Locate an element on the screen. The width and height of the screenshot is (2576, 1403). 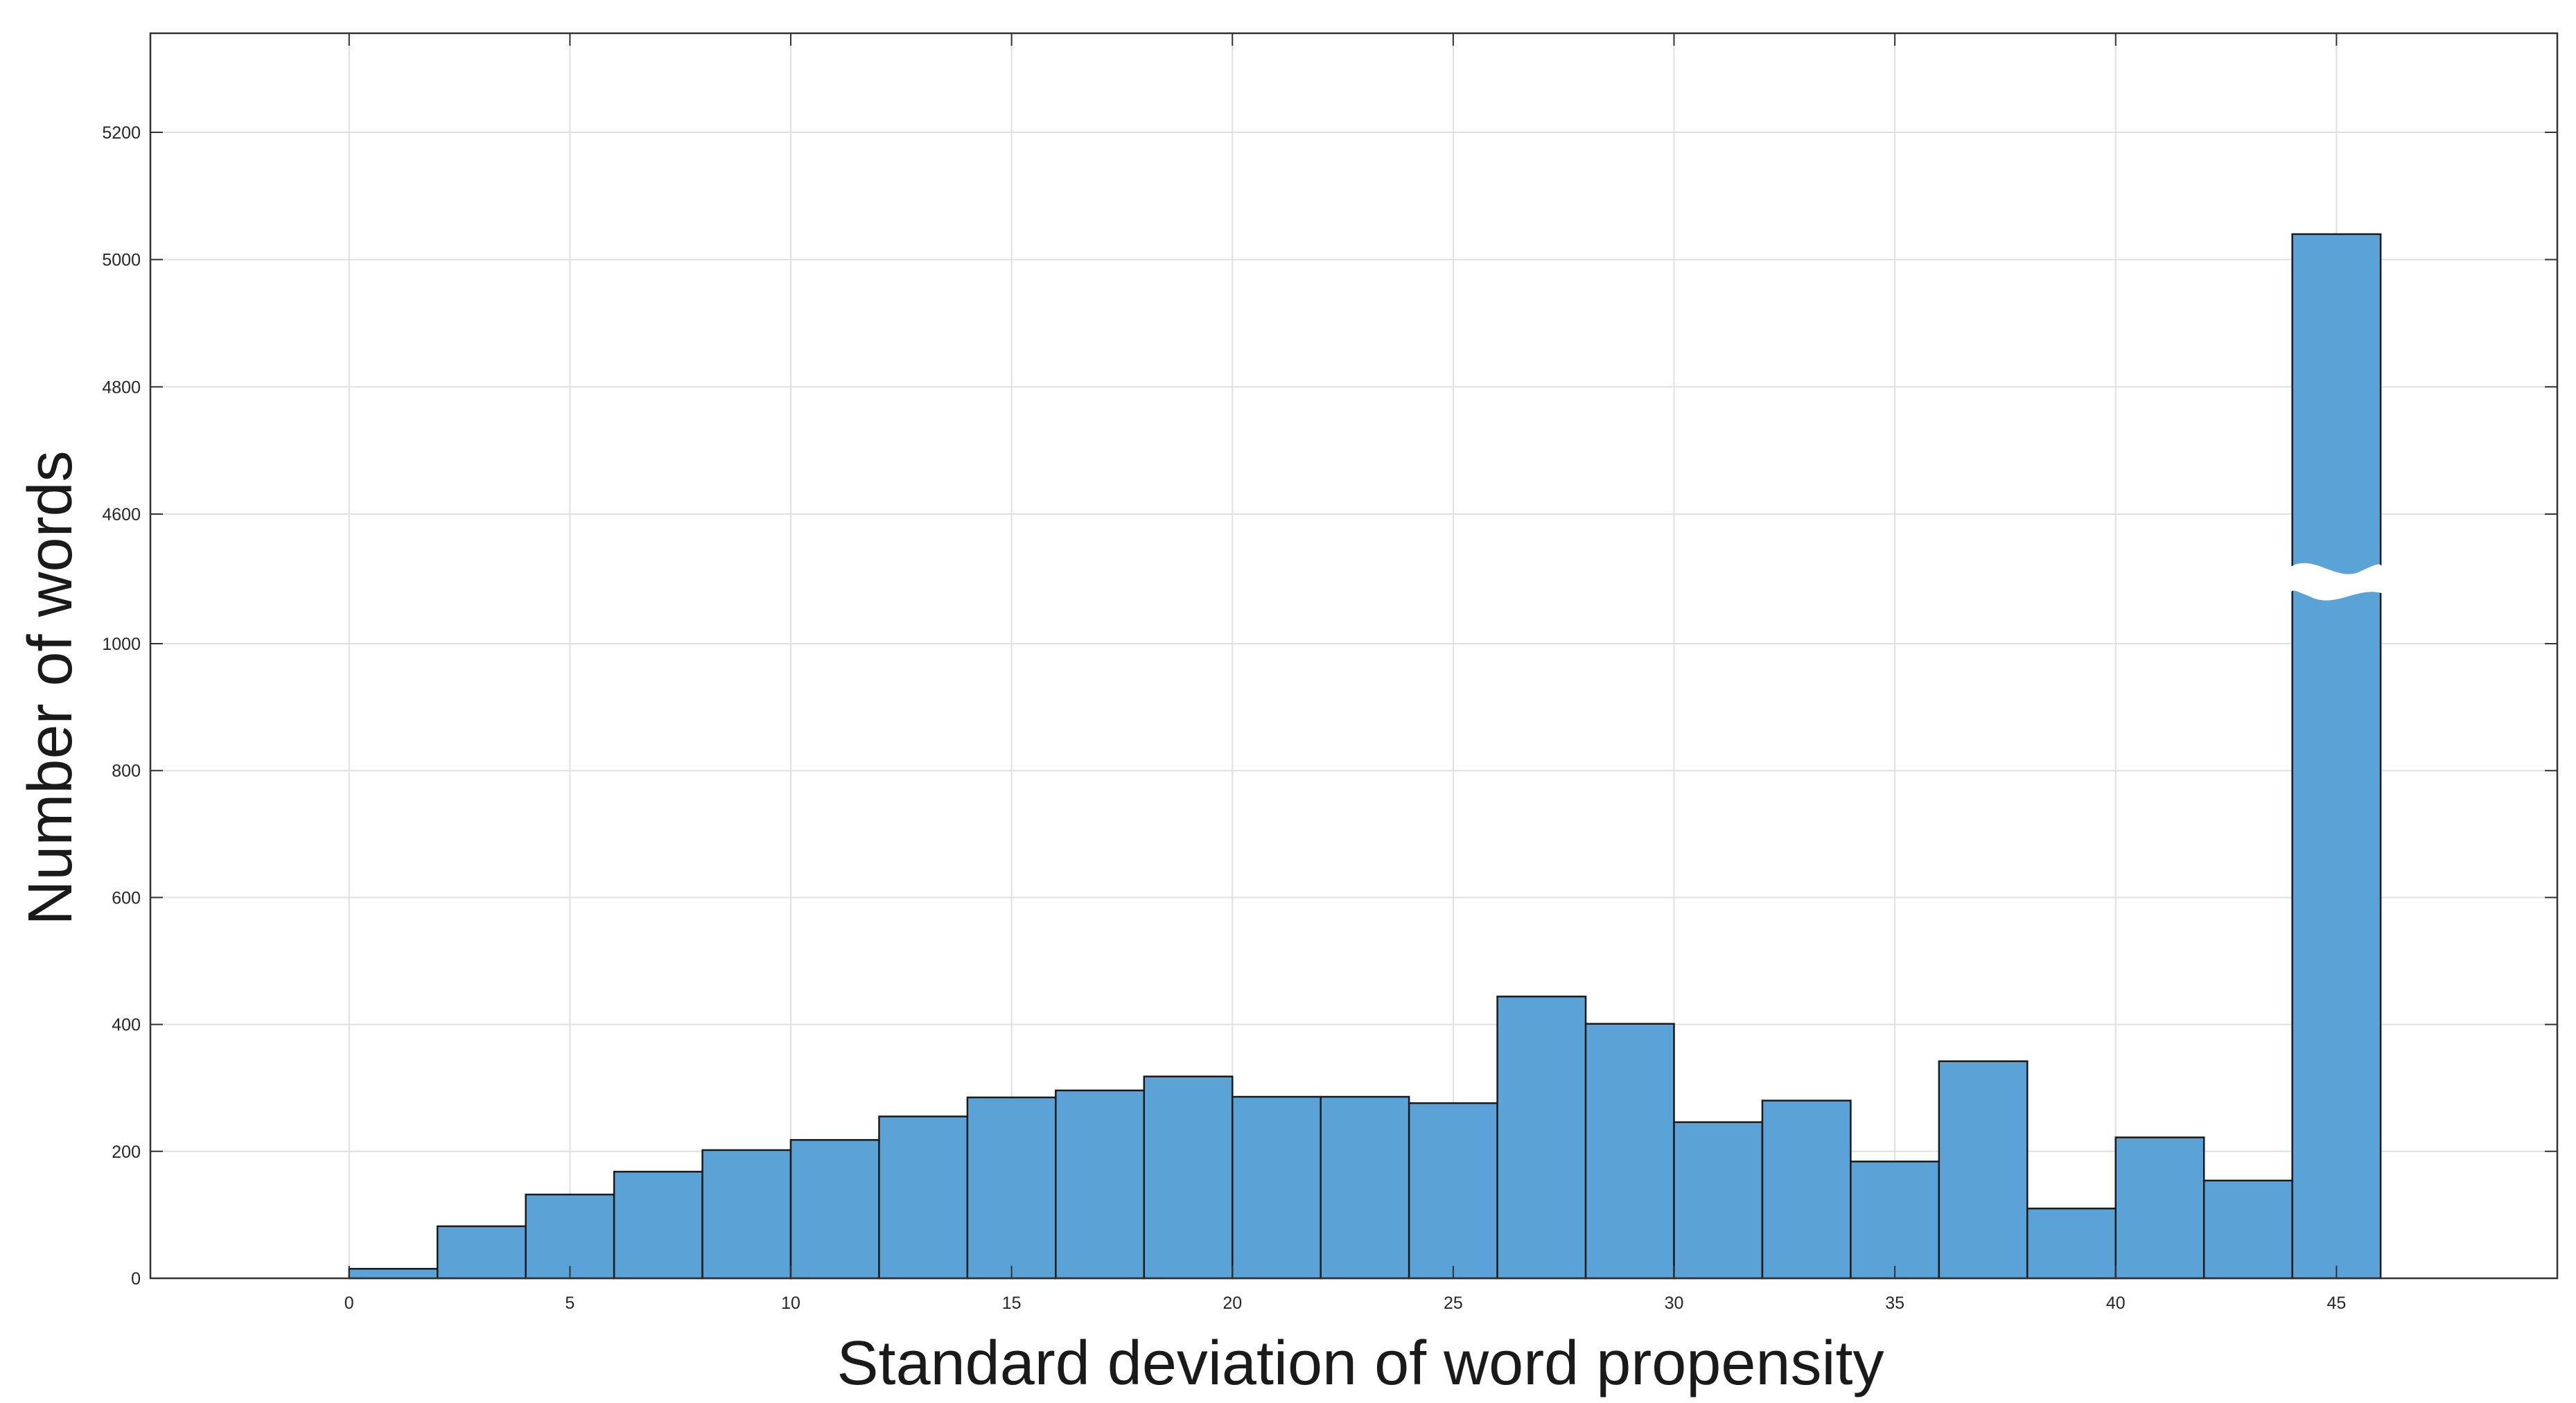
axis-break-band is located at coordinates (2336, 582).